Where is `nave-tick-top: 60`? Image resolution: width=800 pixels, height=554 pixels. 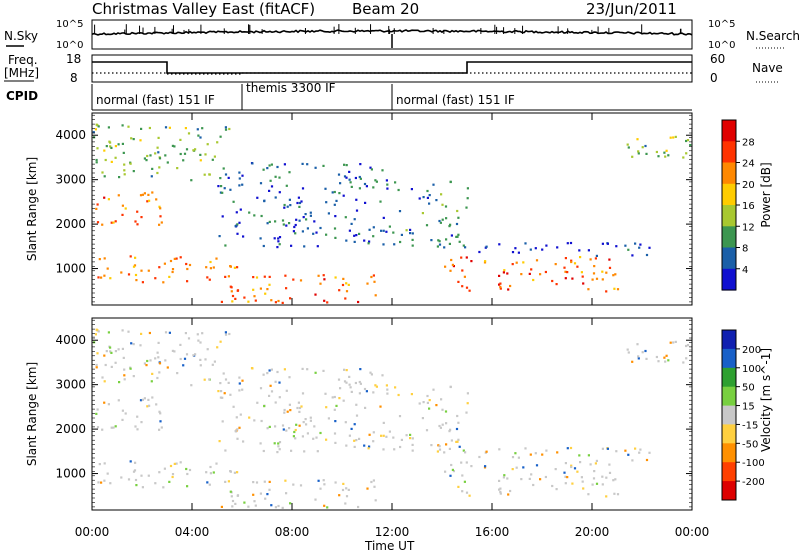
nave-tick-top: 60 is located at coordinates (717, 59).